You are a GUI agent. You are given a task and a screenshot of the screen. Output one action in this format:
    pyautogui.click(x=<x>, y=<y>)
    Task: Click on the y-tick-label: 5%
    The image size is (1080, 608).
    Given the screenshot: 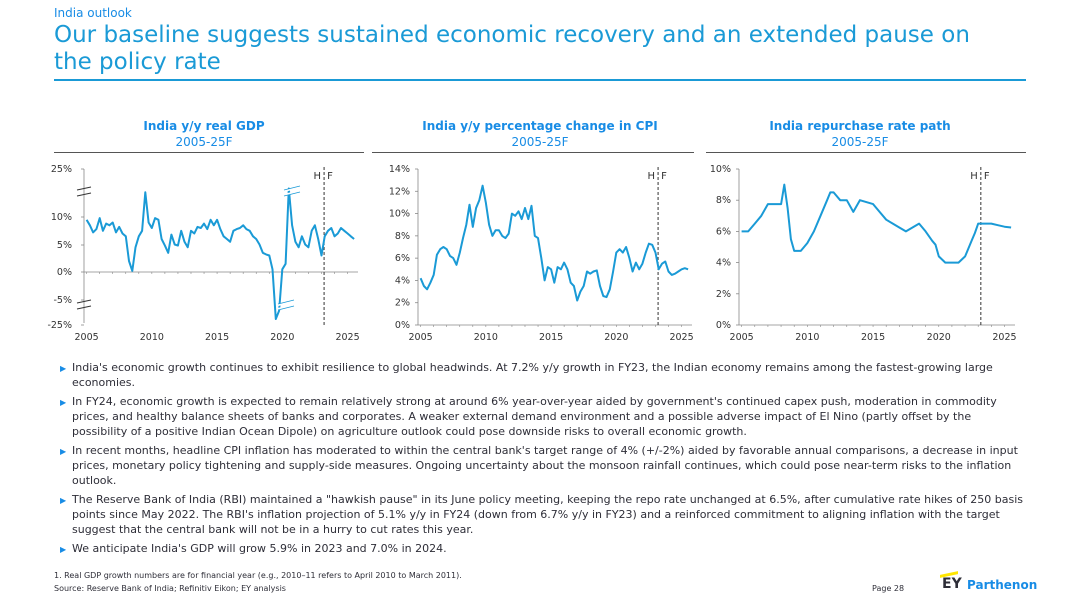 What is the action you would take?
    pyautogui.click(x=64, y=245)
    